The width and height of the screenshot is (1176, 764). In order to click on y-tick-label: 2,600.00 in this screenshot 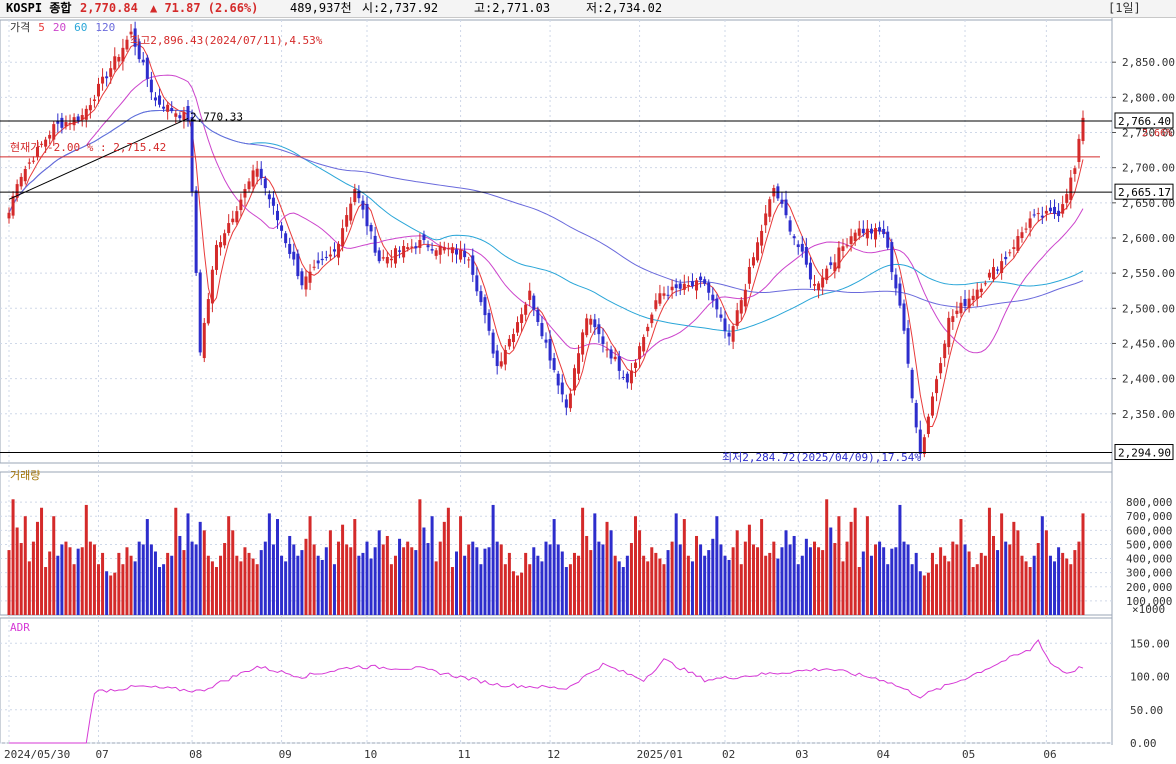, I will do `click(1148, 238)`.